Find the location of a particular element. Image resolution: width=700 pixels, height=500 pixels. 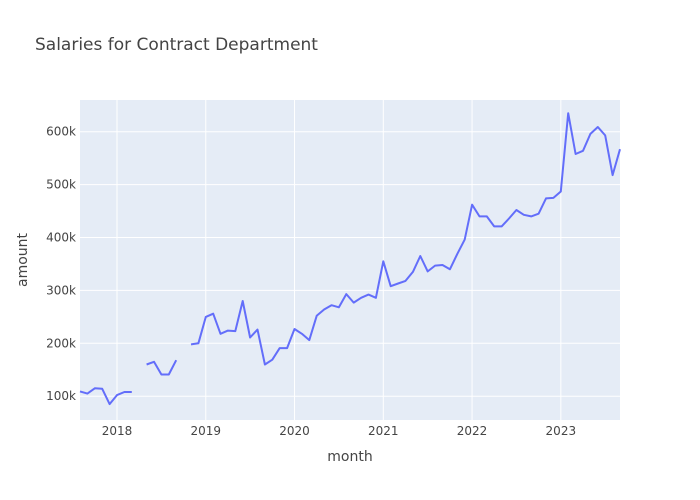

x-axis-title: month is located at coordinates (349, 457).